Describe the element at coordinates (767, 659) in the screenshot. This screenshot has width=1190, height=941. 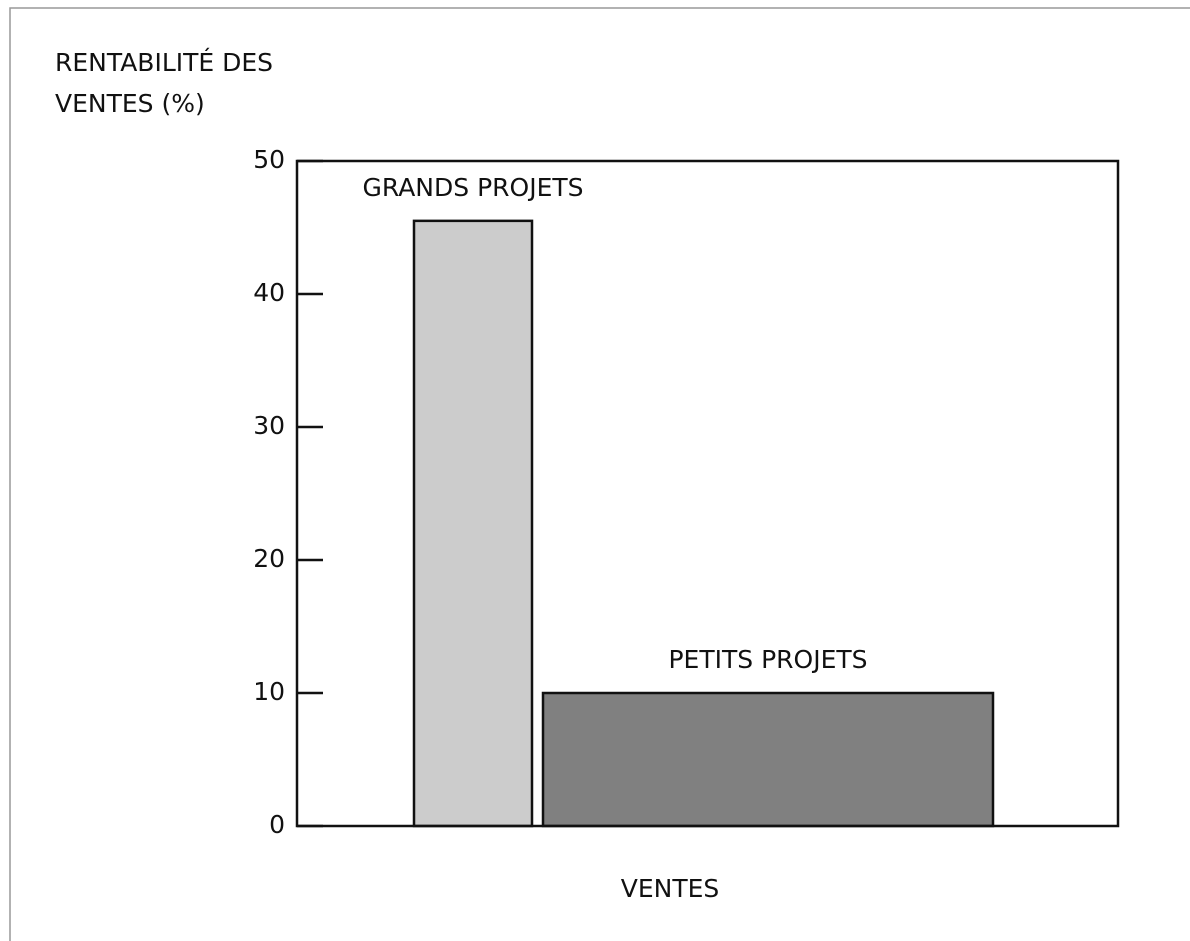
I see `bar-label: PETITS PROJETS` at that location.